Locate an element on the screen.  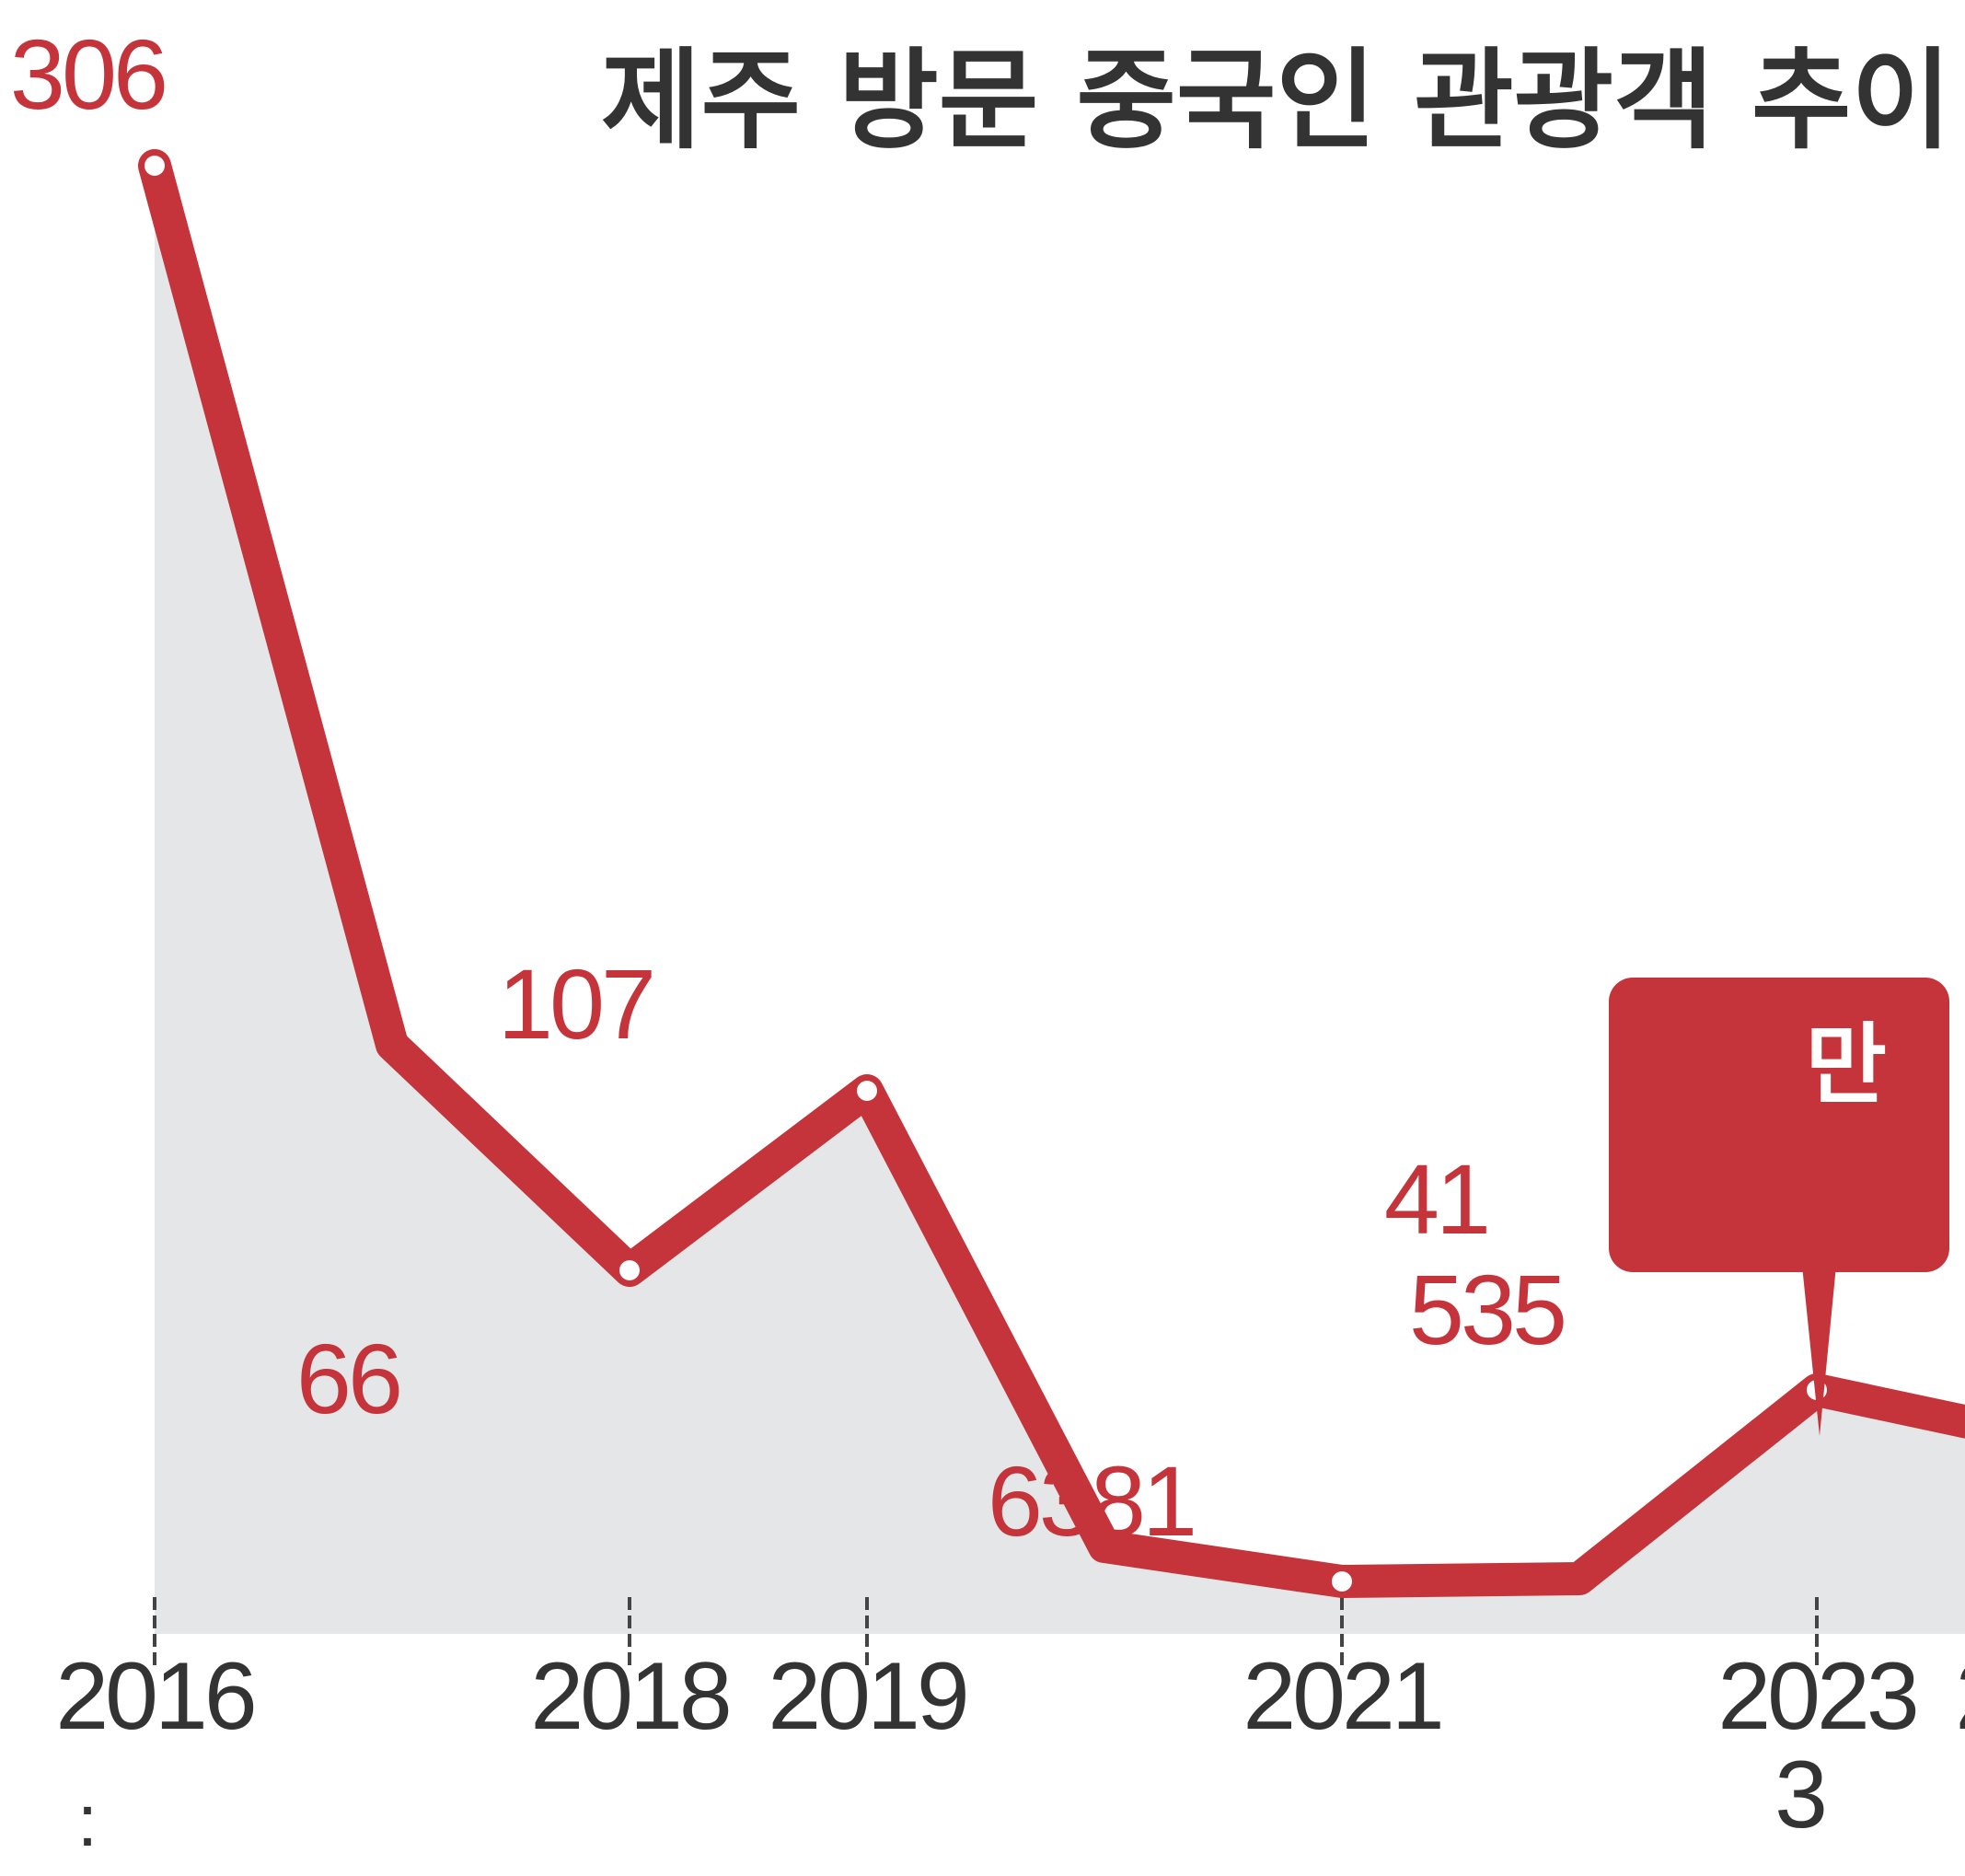
x-tick-label-2018: 2018 is located at coordinates (629, 1696).